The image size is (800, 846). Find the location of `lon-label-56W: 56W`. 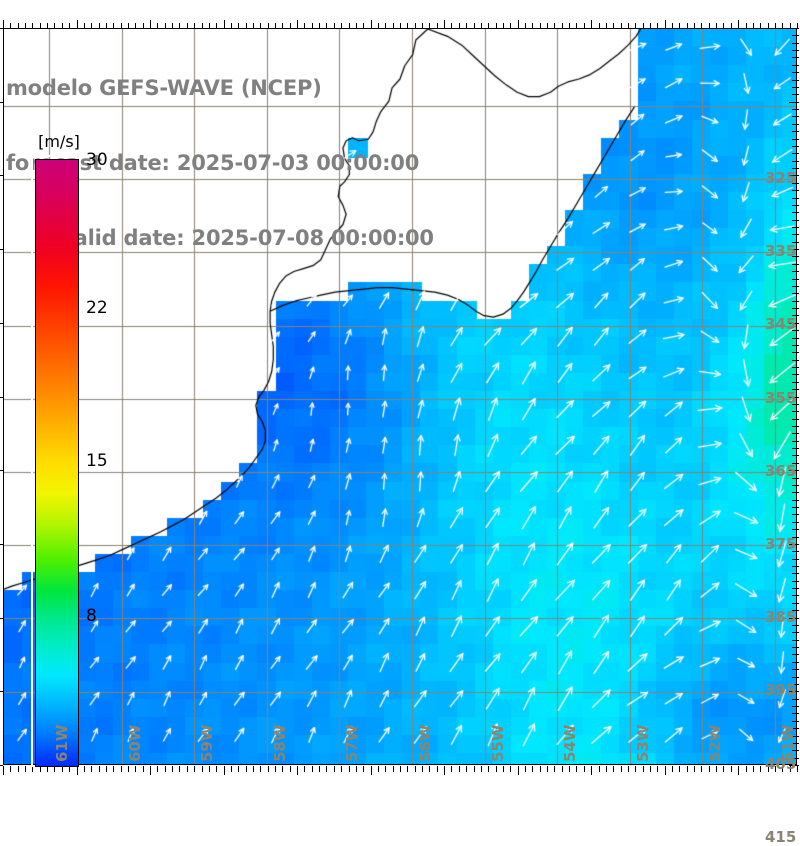

lon-label-56W: 56W is located at coordinates (425, 743).